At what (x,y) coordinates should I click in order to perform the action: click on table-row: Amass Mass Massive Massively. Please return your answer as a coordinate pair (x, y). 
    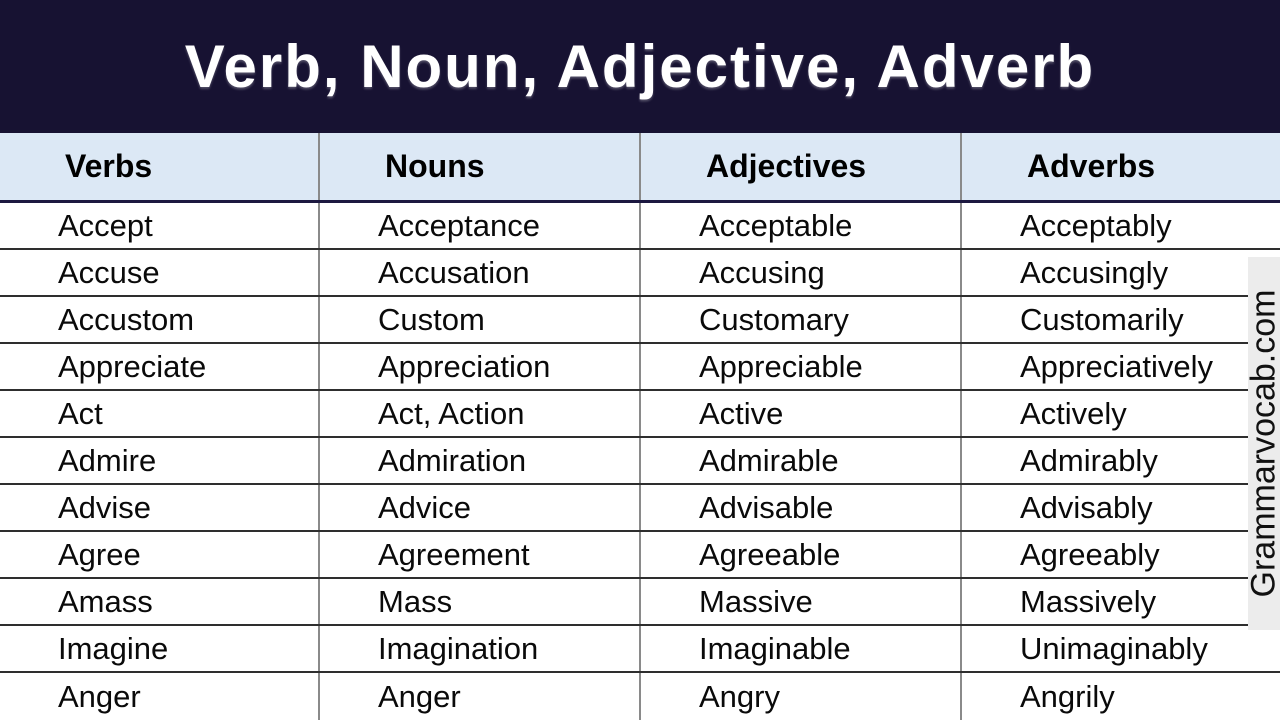
    Looking at the image, I should click on (640, 602).